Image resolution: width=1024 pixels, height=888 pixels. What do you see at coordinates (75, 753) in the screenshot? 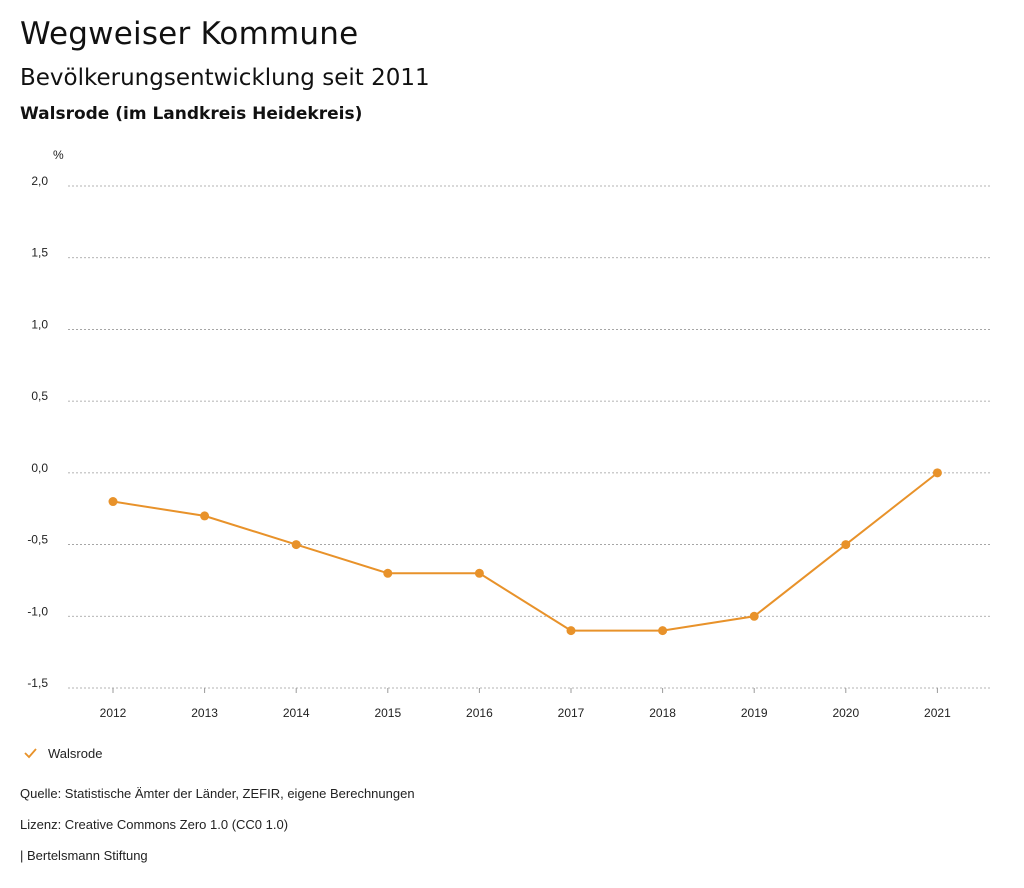
I see `legend-label: Walsrode` at bounding box center [75, 753].